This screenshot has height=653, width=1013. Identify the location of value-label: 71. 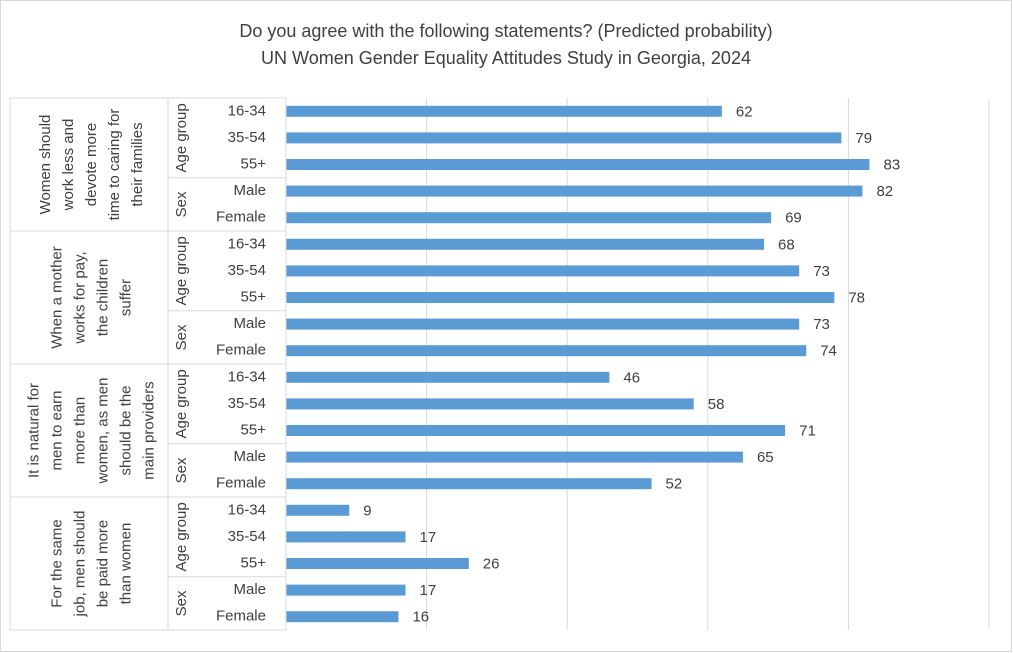
(807, 430).